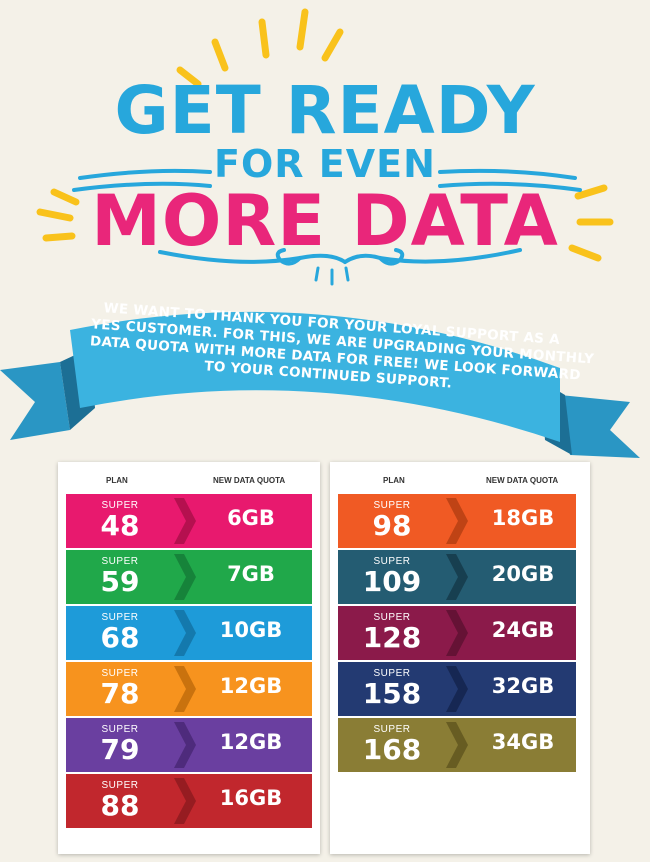 This screenshot has height=862, width=650. I want to click on data-quota: 6GB, so click(251, 518).